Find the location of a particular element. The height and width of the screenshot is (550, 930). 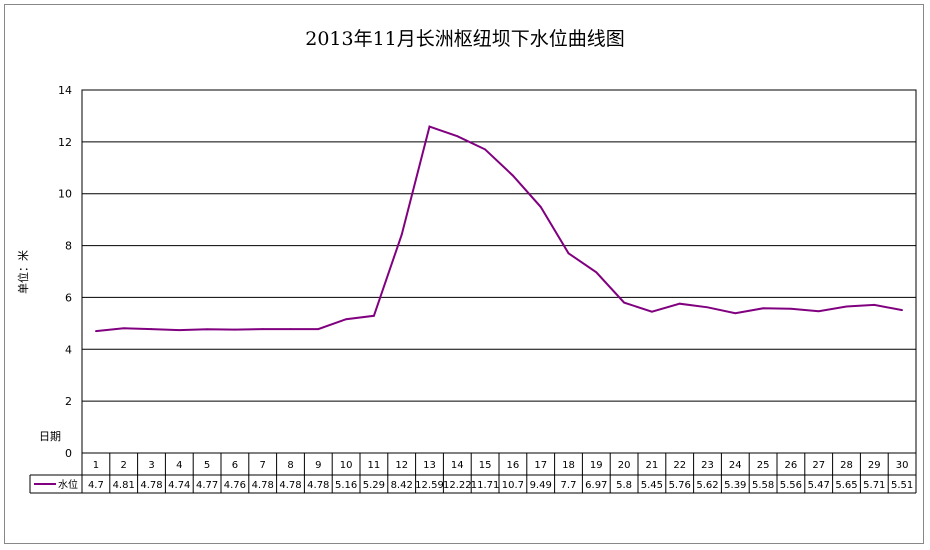

x-tick-label: 26 is located at coordinates (791, 465).